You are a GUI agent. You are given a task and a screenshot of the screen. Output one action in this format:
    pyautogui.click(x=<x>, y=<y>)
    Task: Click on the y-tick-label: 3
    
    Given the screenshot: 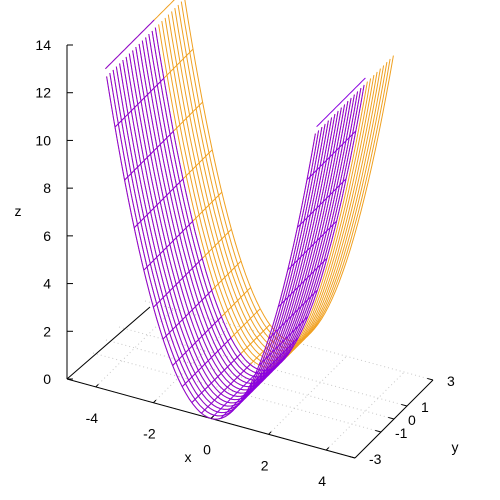 What is the action you would take?
    pyautogui.click(x=451, y=381)
    